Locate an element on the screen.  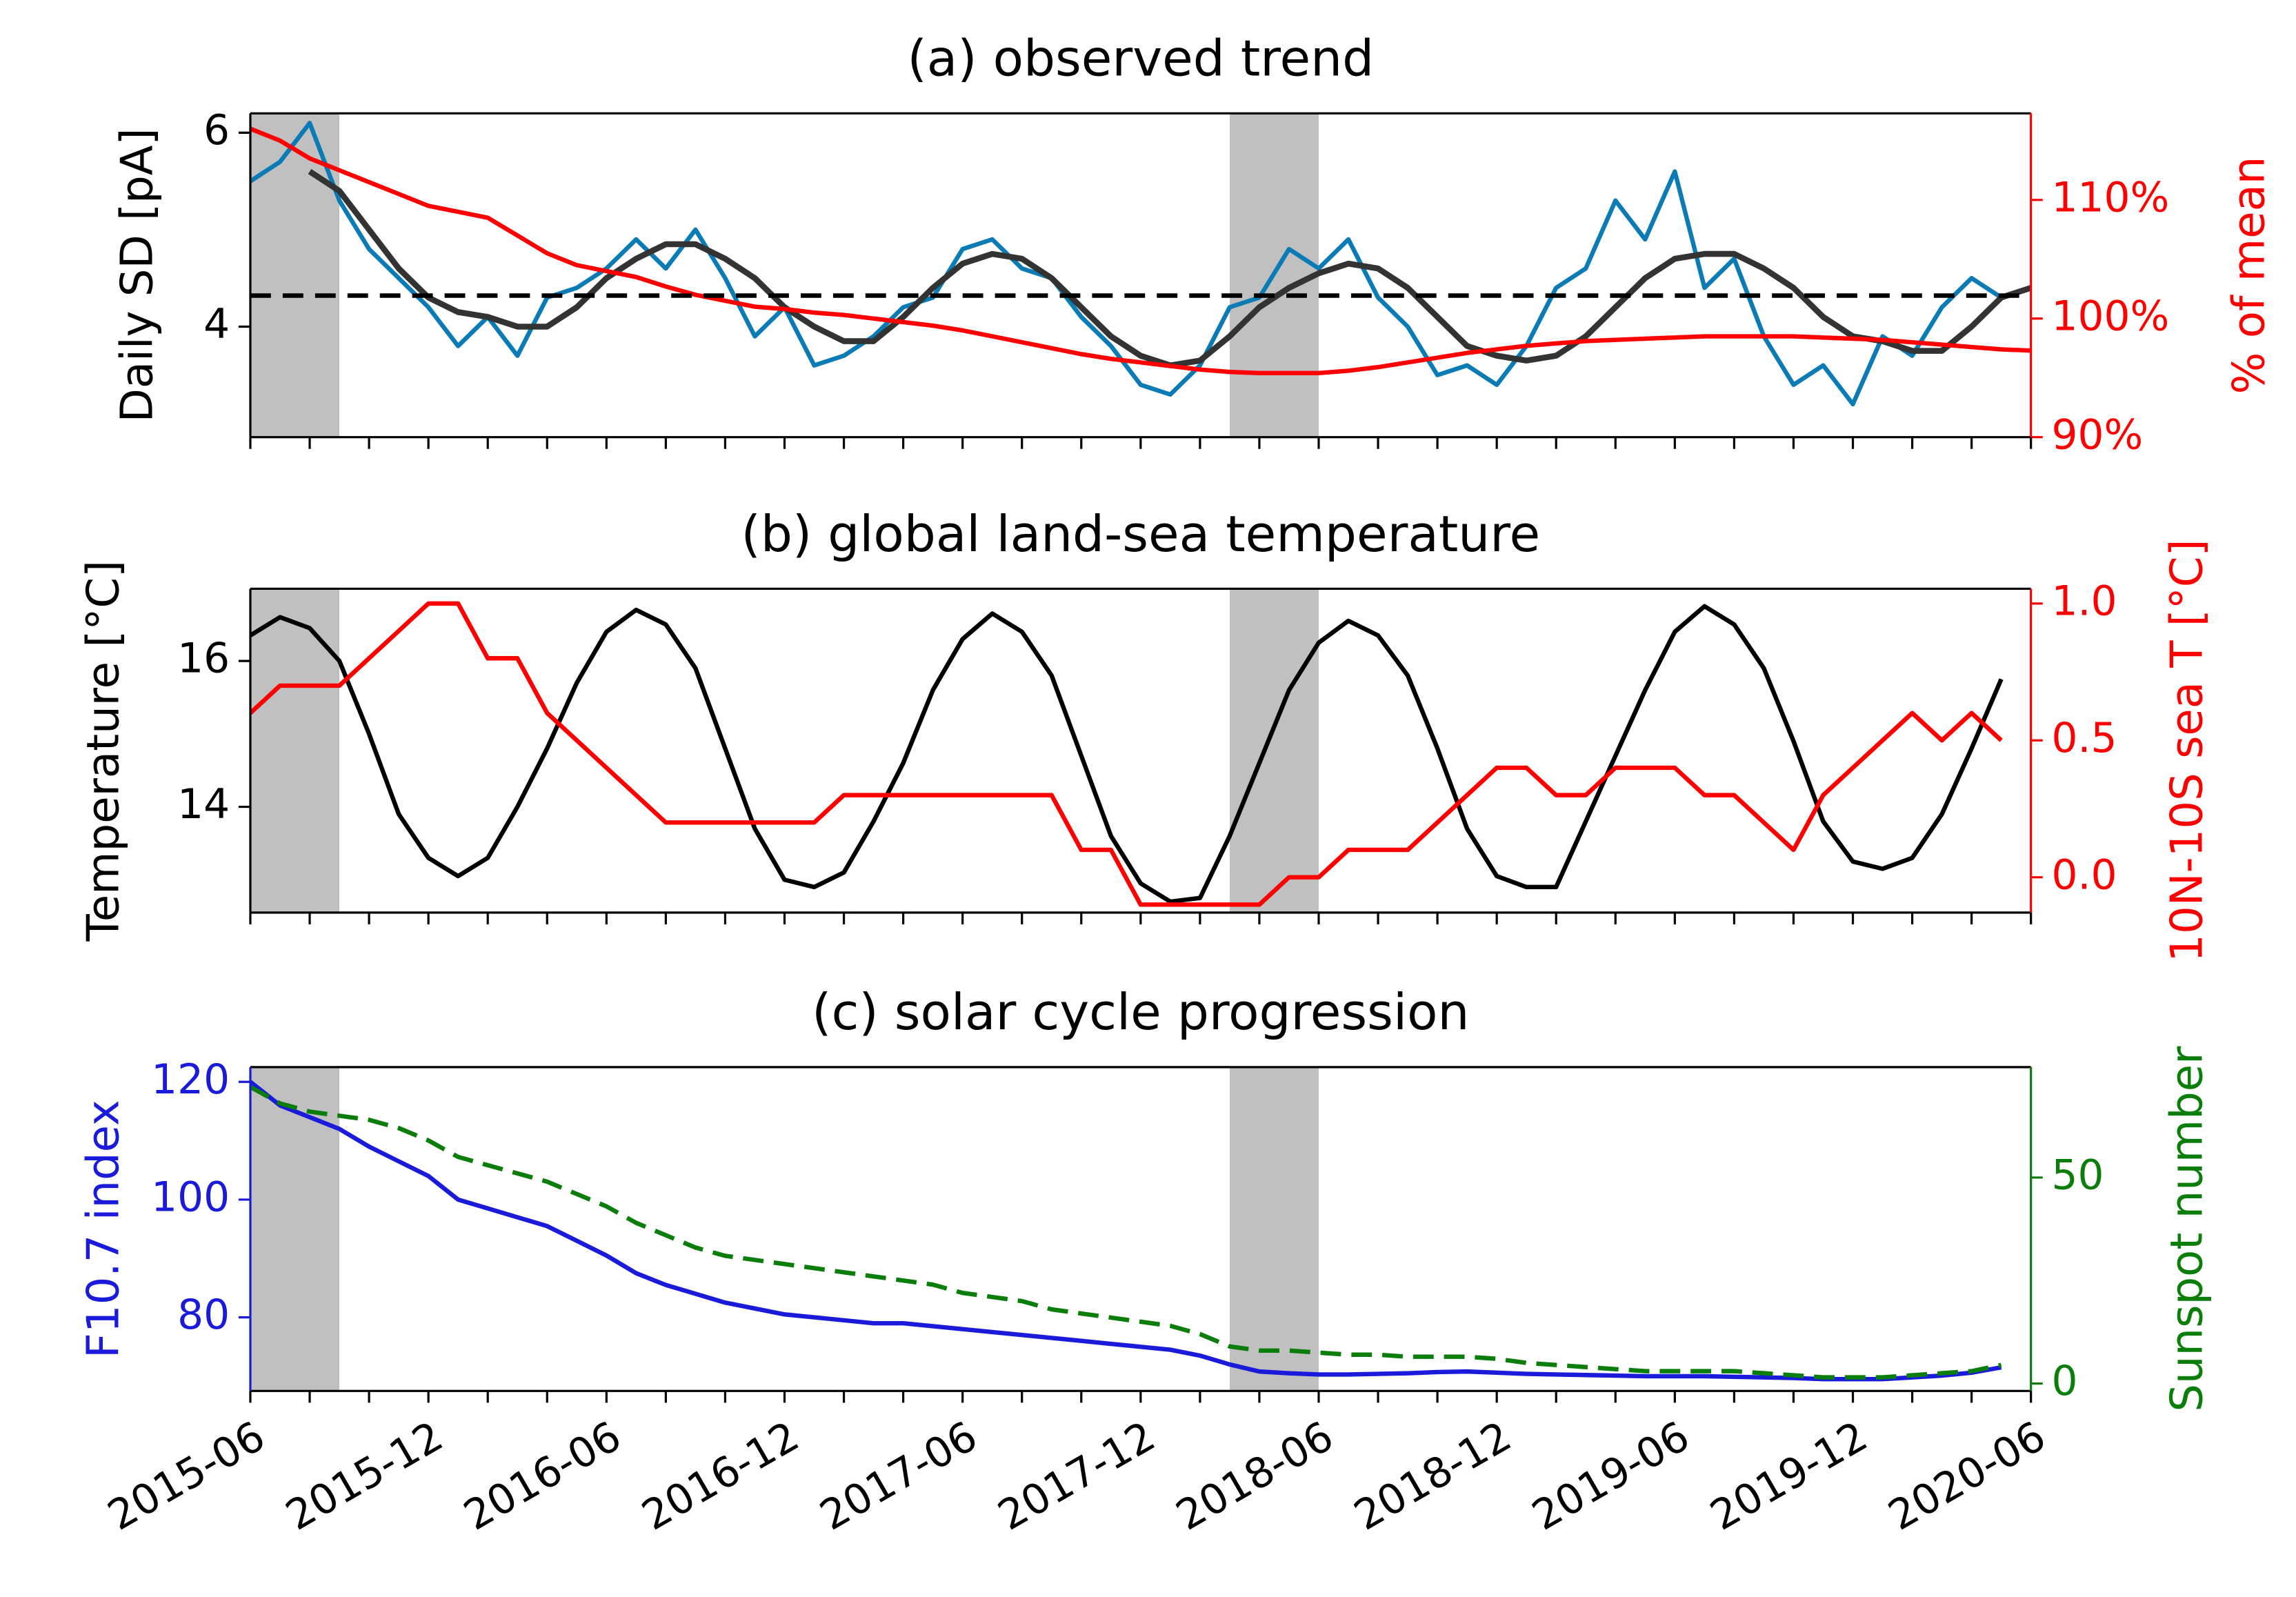
y2-tick-label: 1.0 is located at coordinates (2084, 601).